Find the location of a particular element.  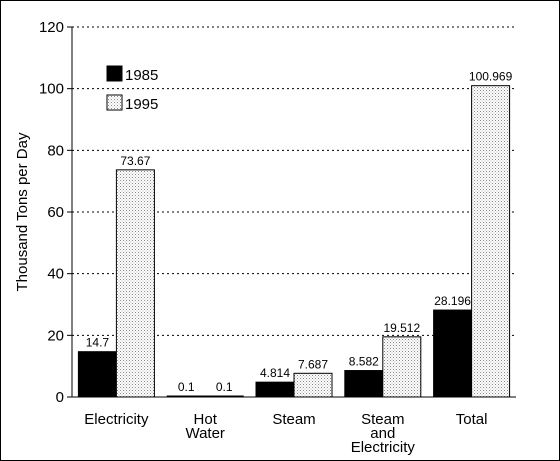

data-label: 4.814 is located at coordinates (275, 373).